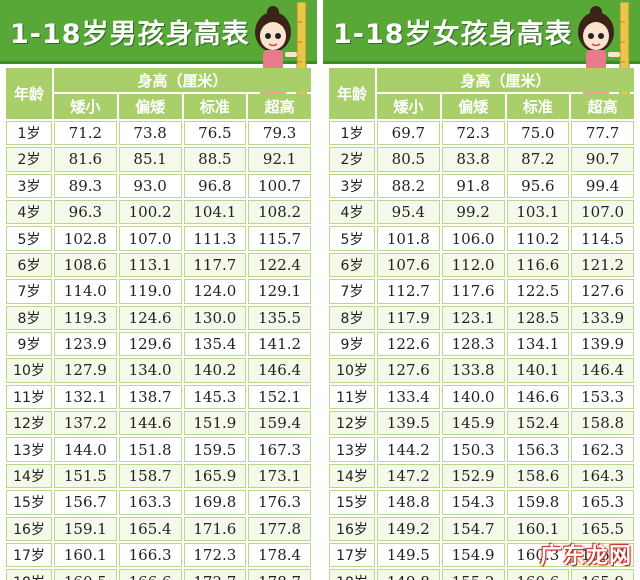 Image resolution: width=640 pixels, height=580 pixels. I want to click on value-cell: 159.1, so click(85, 529).